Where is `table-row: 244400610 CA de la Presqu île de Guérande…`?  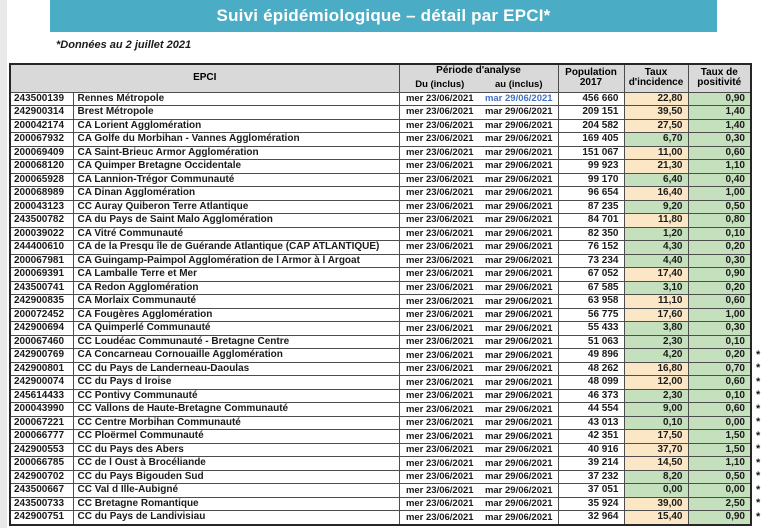
table-row: 244400610 CA de la Presqu île de Guérande… is located at coordinates (387, 247).